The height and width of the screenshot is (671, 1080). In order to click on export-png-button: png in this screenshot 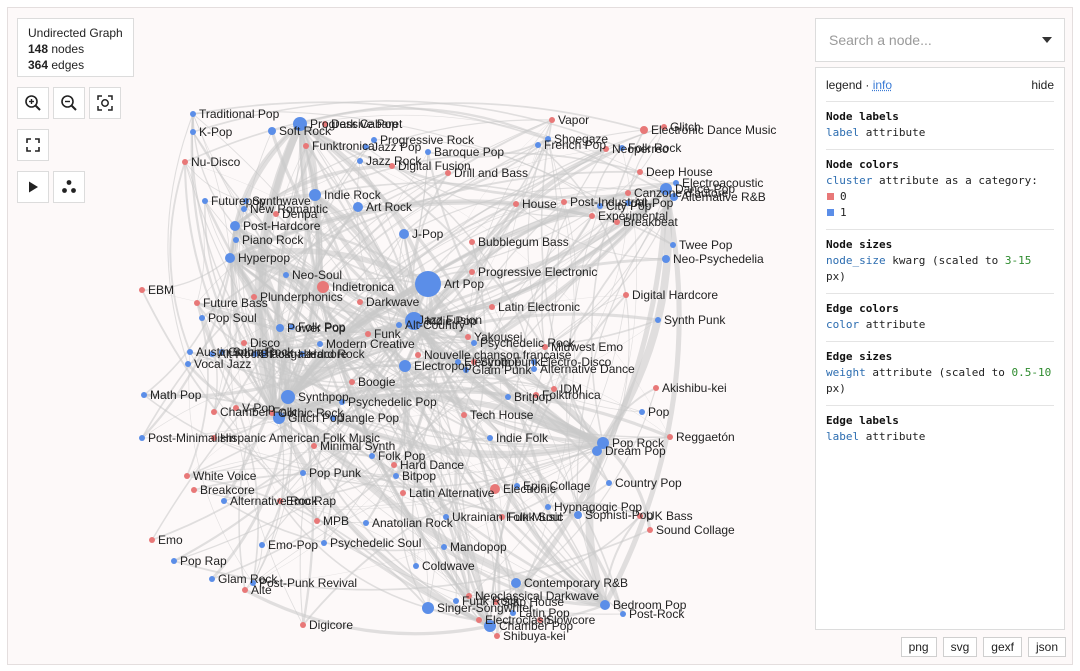, I will do `click(918, 647)`.